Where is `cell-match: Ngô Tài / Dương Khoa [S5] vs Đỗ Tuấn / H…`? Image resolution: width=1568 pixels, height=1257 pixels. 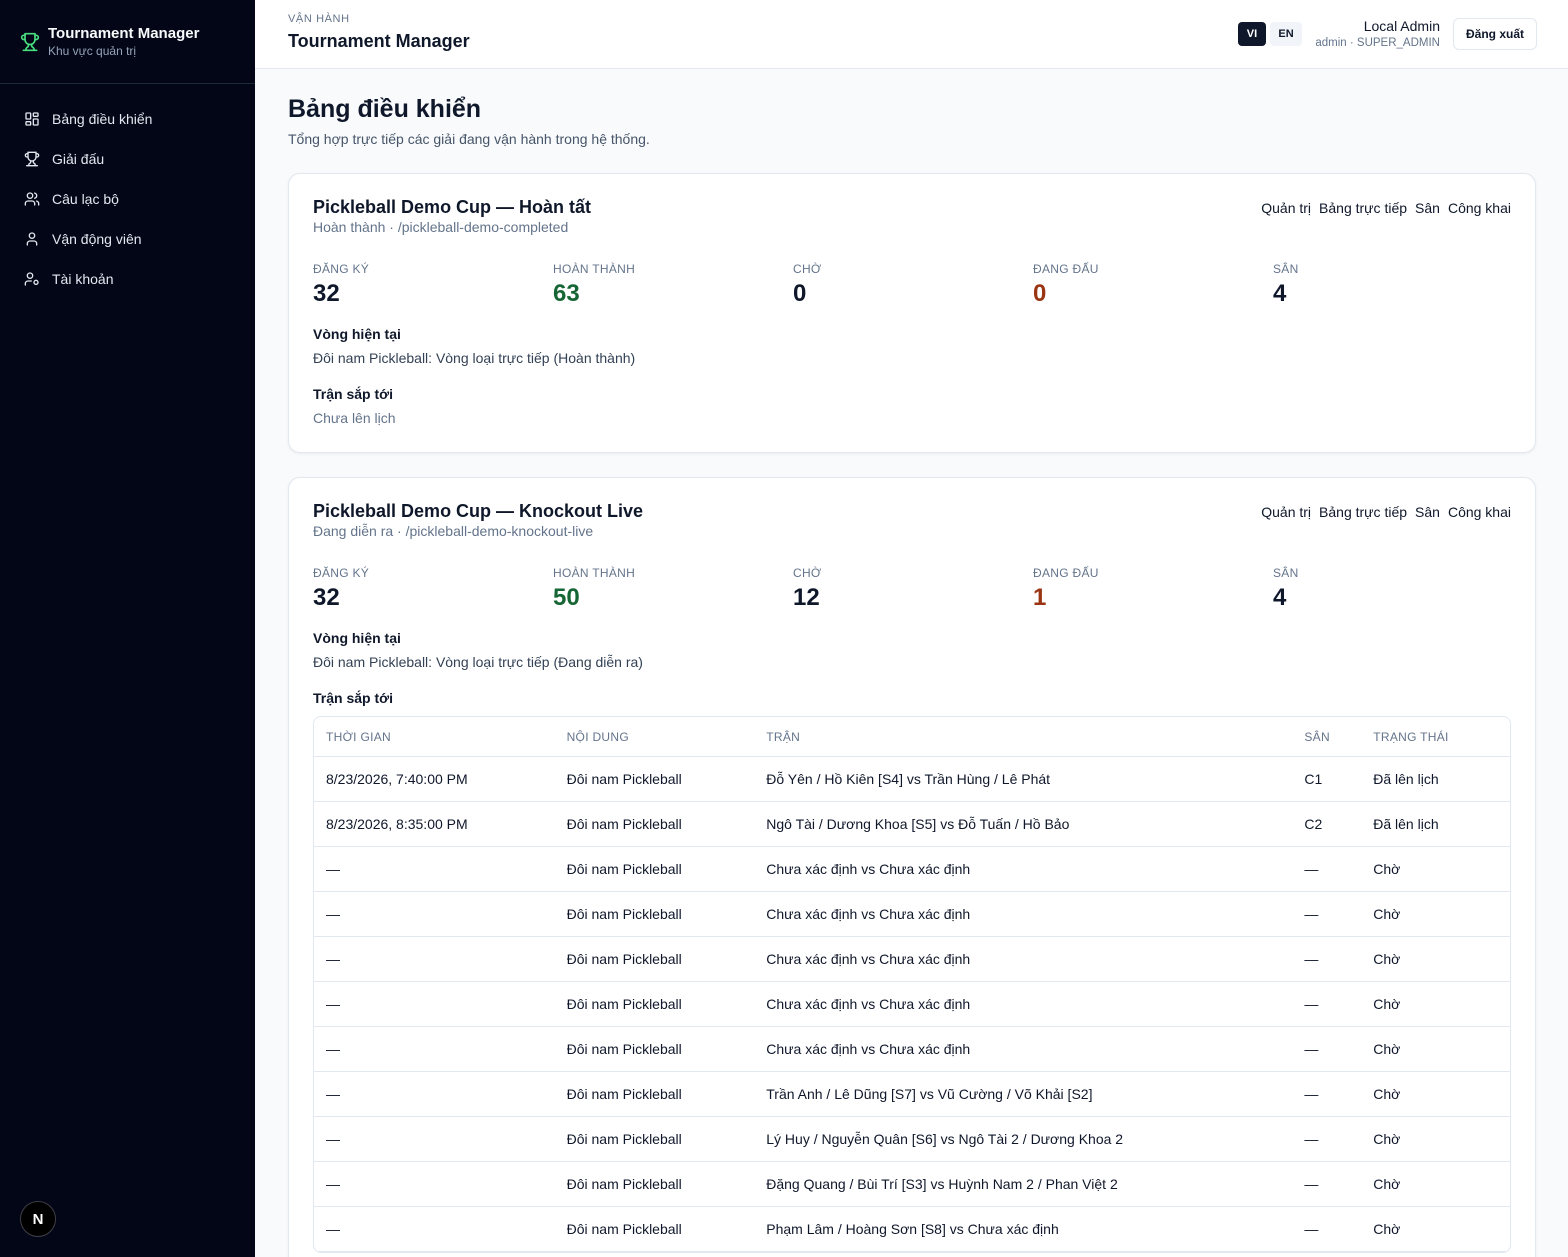 cell-match: Ngô Tài / Dương Khoa [S5] vs Đỗ Tuấn / H… is located at coordinates (918, 824).